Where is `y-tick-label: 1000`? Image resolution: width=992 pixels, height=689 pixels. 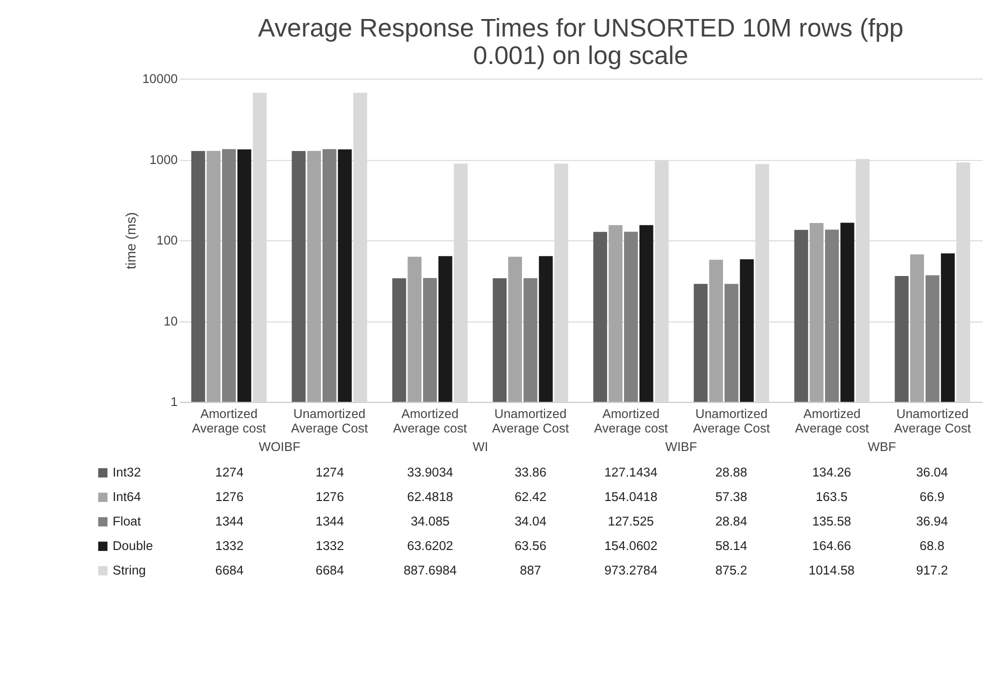
y-tick-label: 1000 is located at coordinates (163, 159).